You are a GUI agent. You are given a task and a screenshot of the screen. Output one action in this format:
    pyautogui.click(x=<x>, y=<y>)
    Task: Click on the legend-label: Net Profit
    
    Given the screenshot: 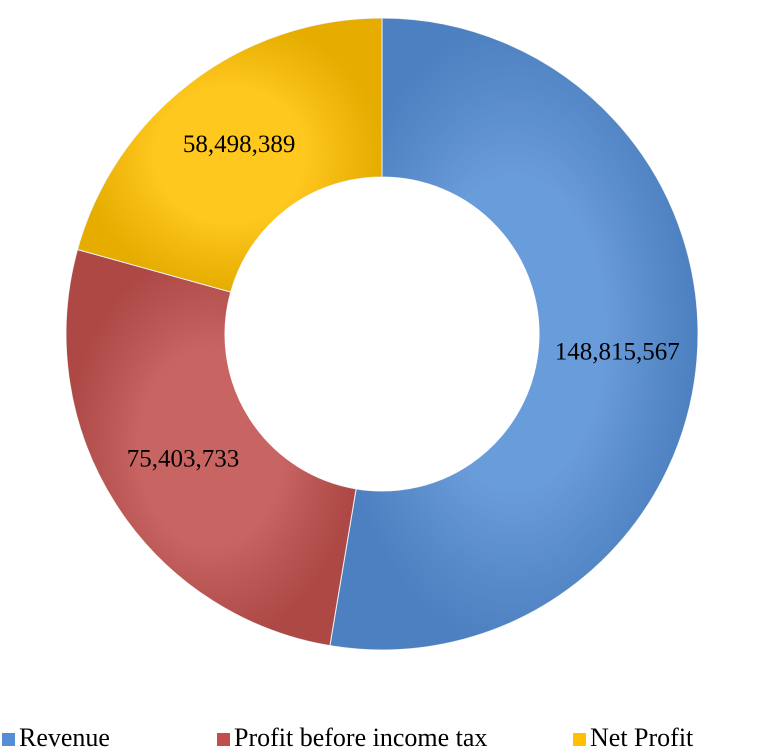 What is the action you would take?
    pyautogui.click(x=642, y=737)
    